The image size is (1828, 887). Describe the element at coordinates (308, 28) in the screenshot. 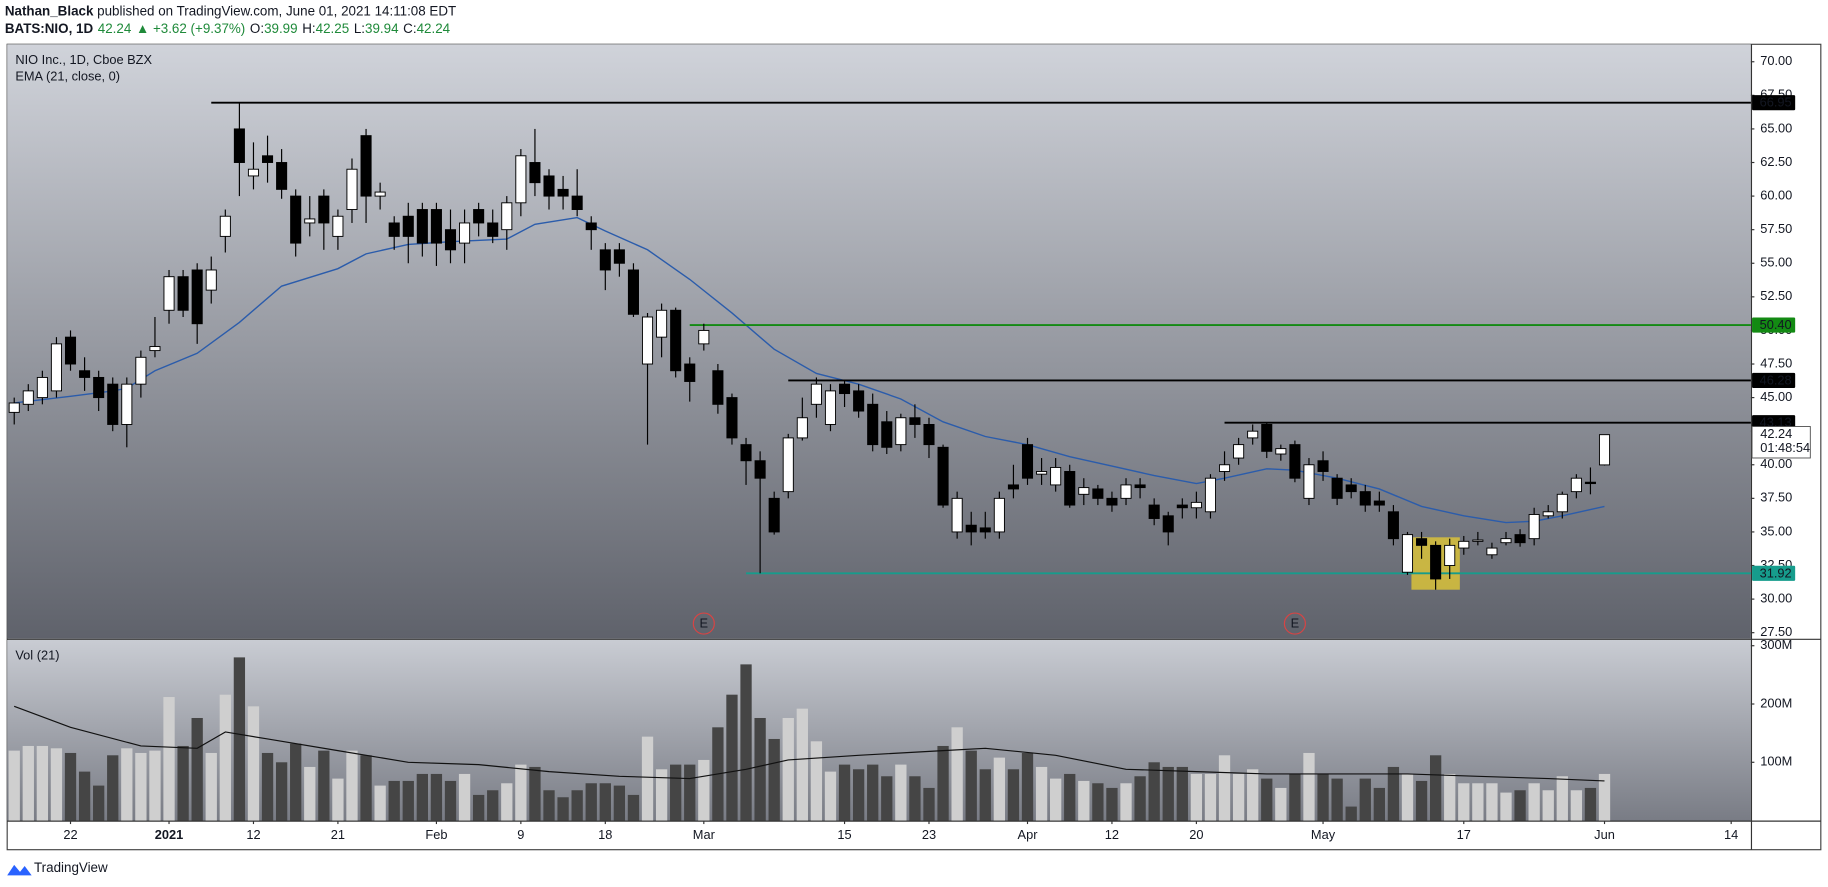

I see `h-label: H:` at that location.